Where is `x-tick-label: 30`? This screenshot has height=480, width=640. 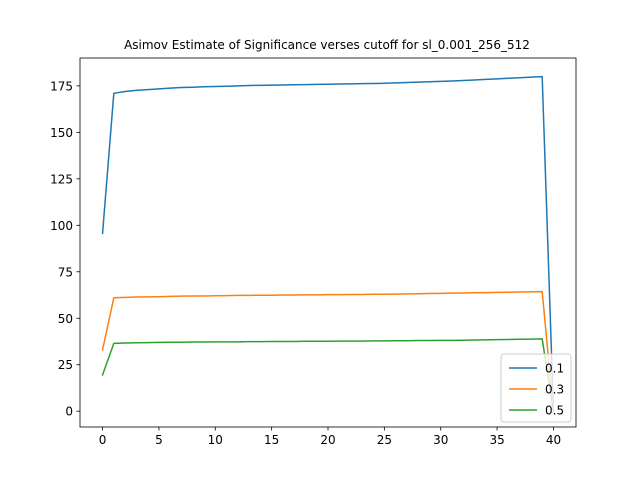 x-tick-label: 30 is located at coordinates (440, 440).